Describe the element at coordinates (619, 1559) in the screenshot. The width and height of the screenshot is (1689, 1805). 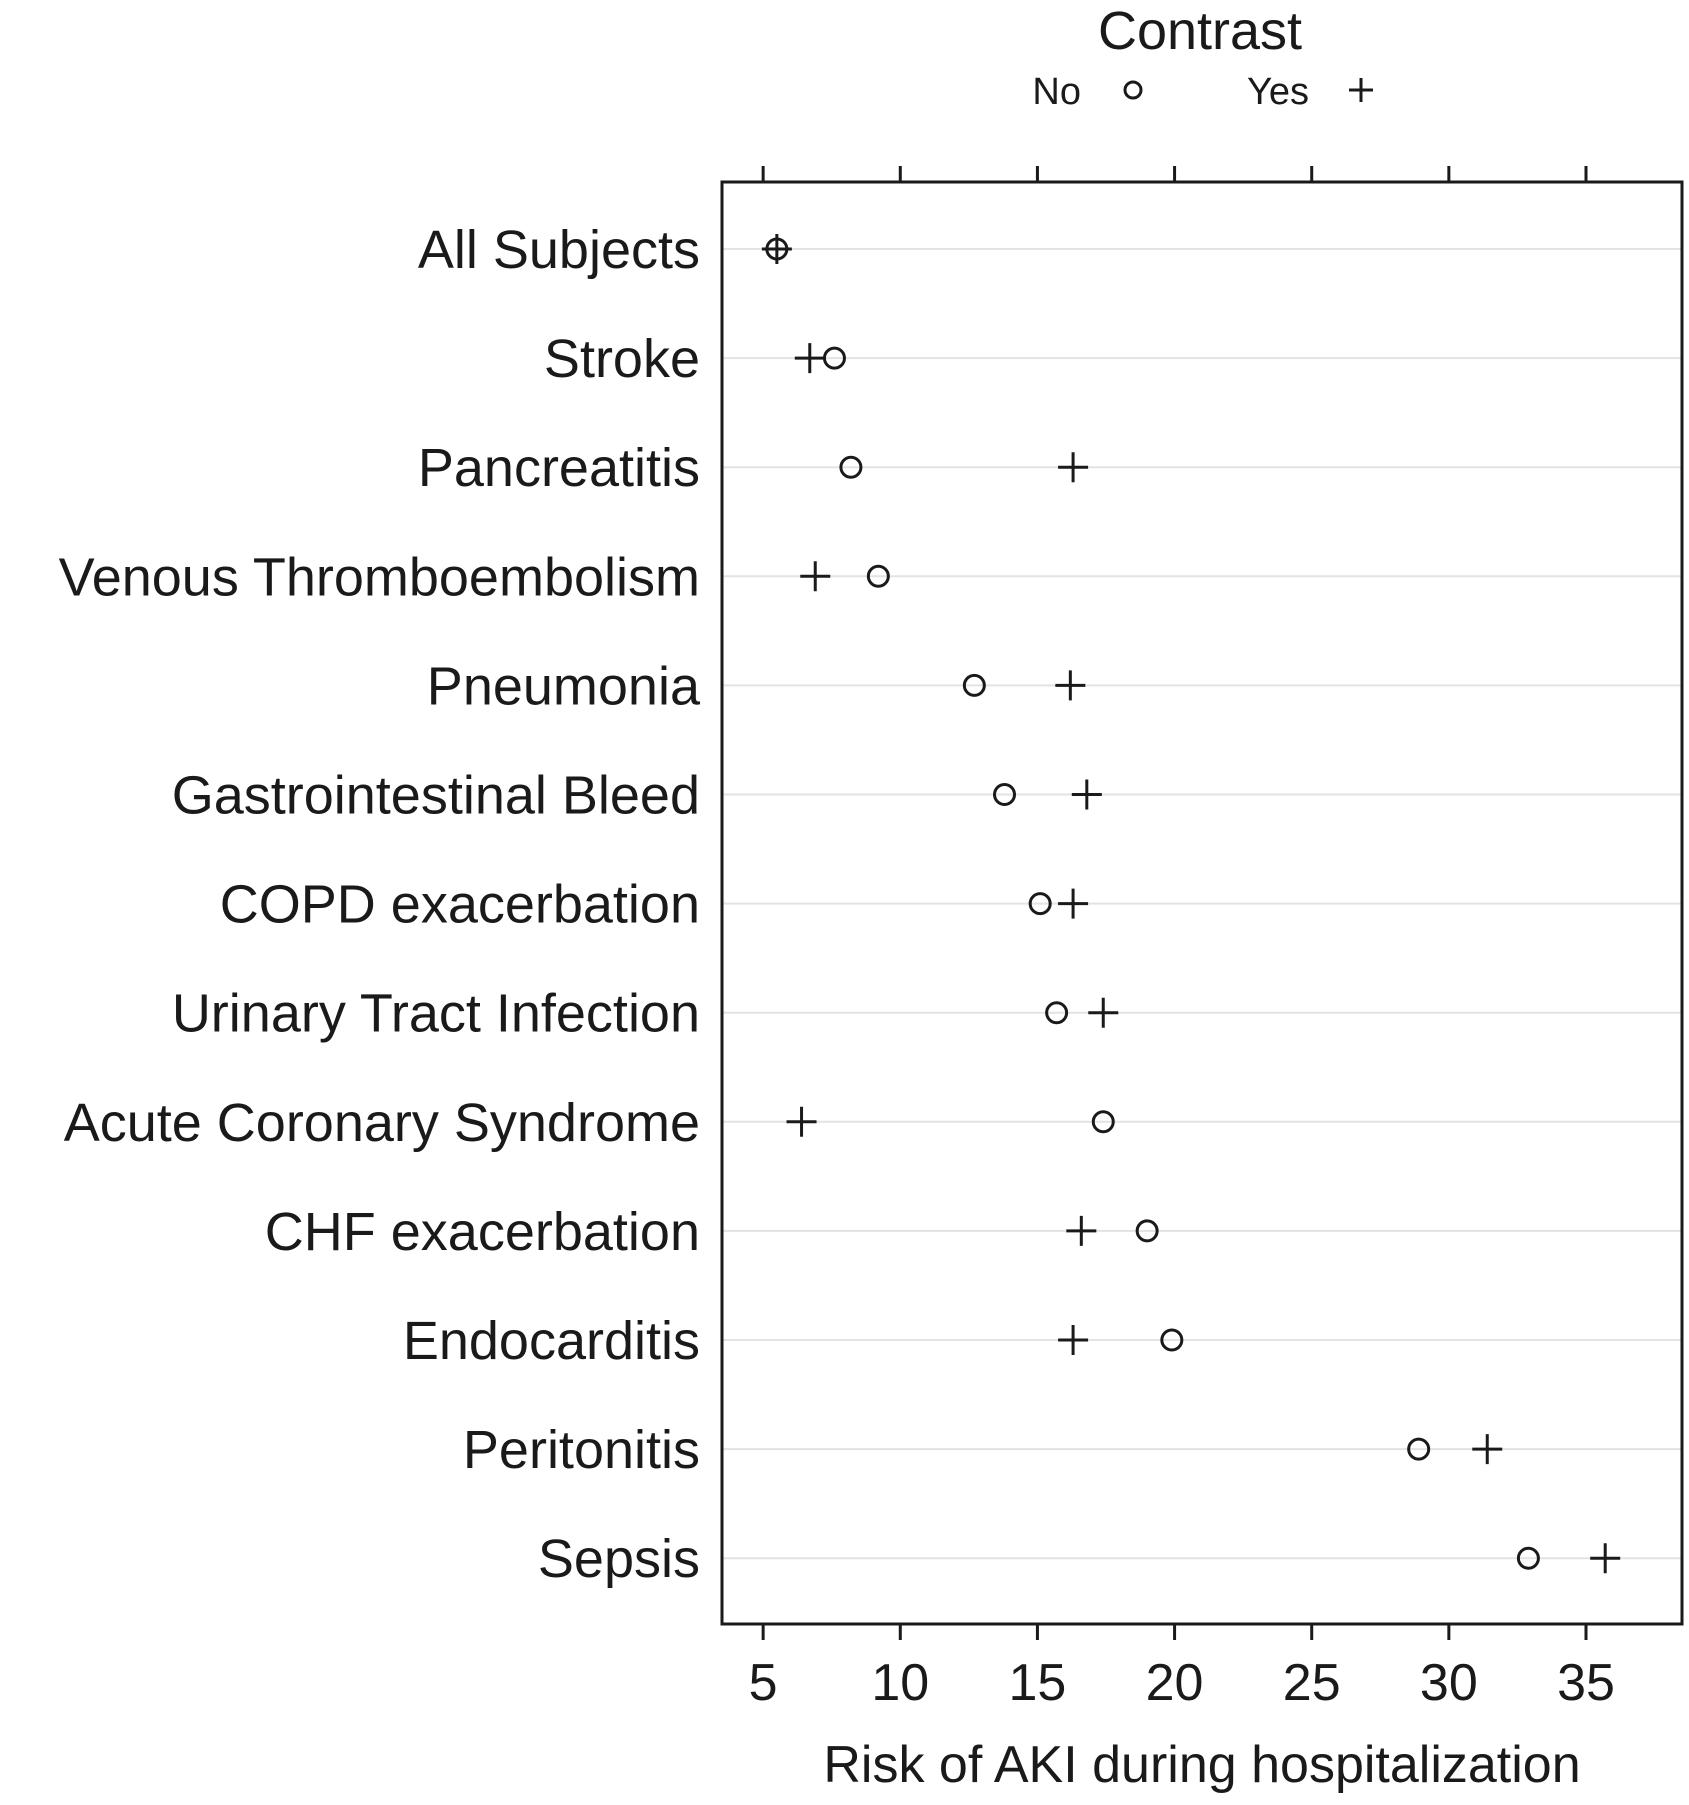
I see `category-label: Sepsis` at that location.